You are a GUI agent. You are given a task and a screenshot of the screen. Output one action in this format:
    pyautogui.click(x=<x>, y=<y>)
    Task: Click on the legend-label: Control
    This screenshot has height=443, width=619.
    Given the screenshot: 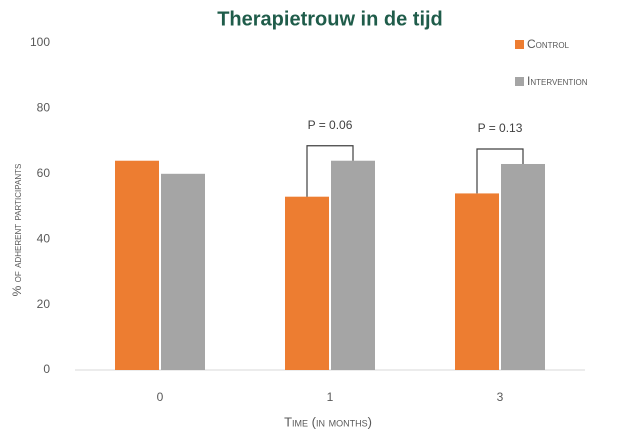 What is the action you would take?
    pyautogui.click(x=548, y=44)
    